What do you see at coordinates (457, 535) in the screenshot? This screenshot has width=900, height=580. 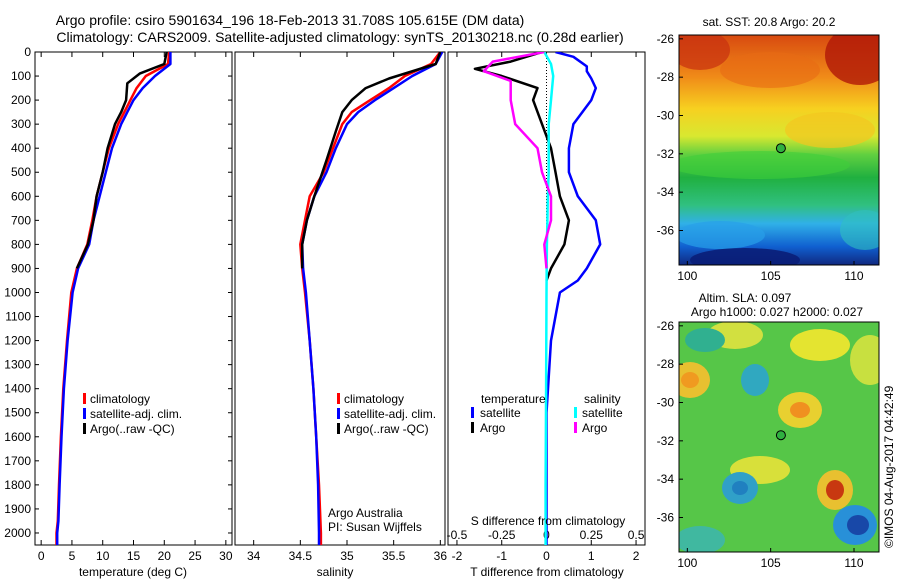 I see `s-difference-tick-label: -0.5` at bounding box center [457, 535].